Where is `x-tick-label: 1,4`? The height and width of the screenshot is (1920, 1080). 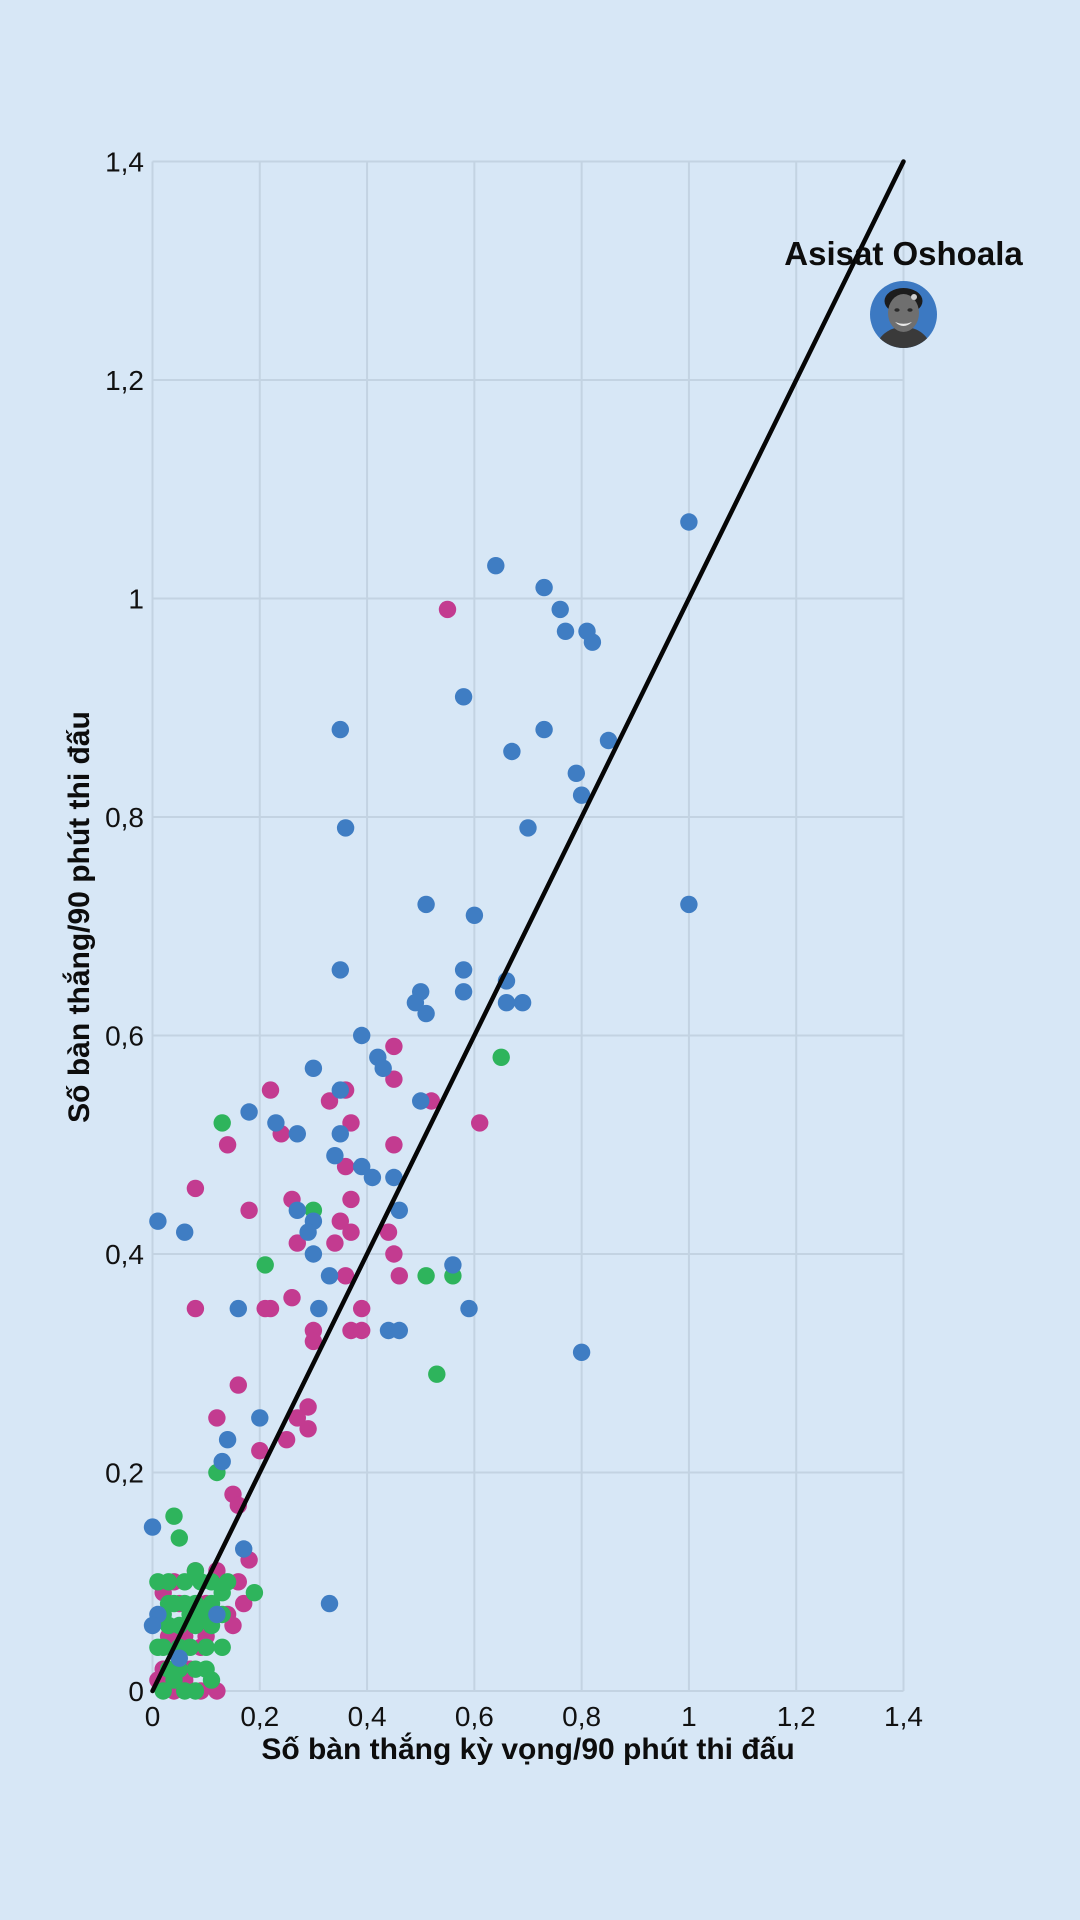 x-tick-label: 1,4 is located at coordinates (903, 1716).